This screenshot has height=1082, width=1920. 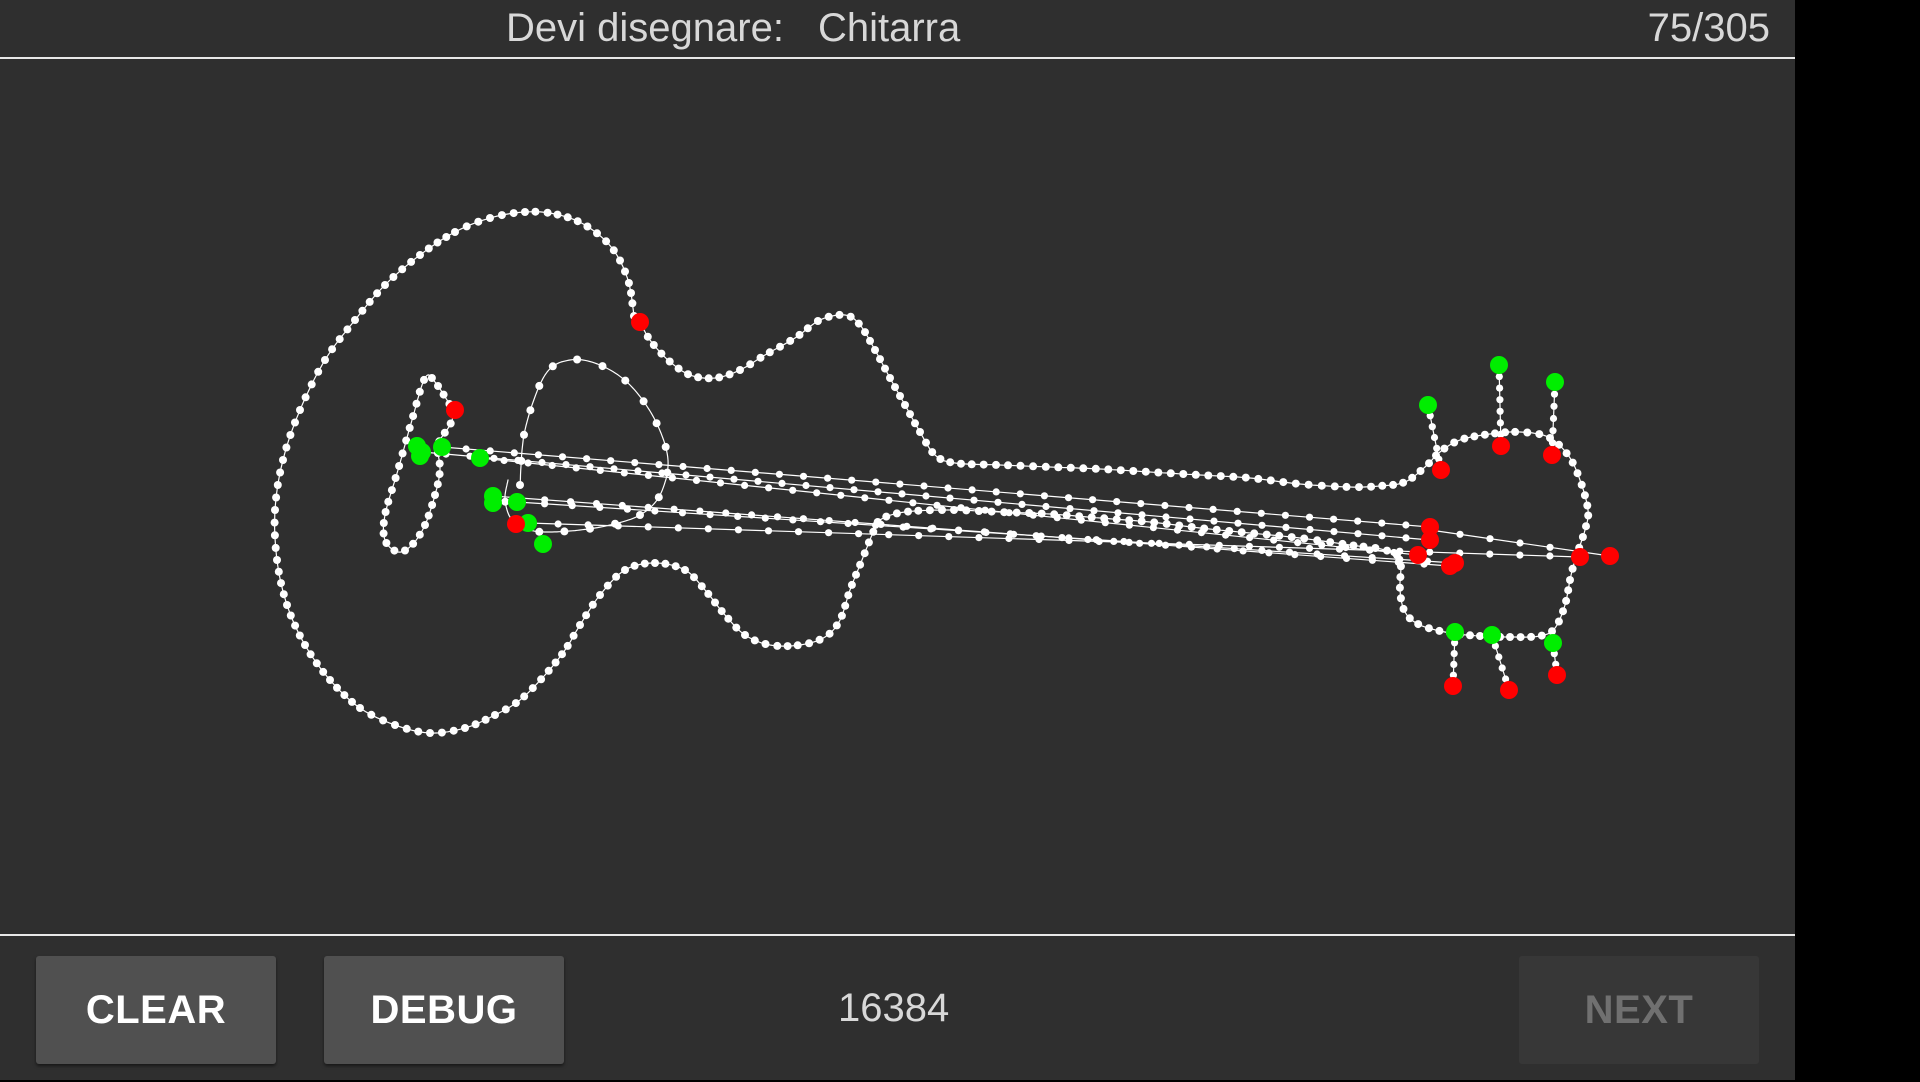 I want to click on stroke-line, so click(x=949, y=506).